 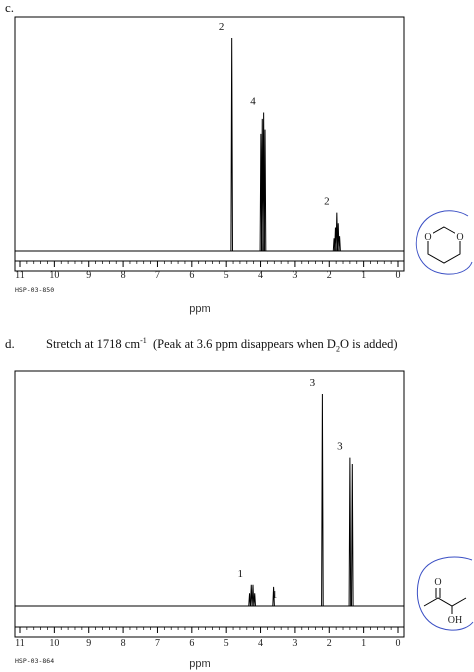 I want to click on x-tick-label-d-6: 5, so click(x=226, y=643).